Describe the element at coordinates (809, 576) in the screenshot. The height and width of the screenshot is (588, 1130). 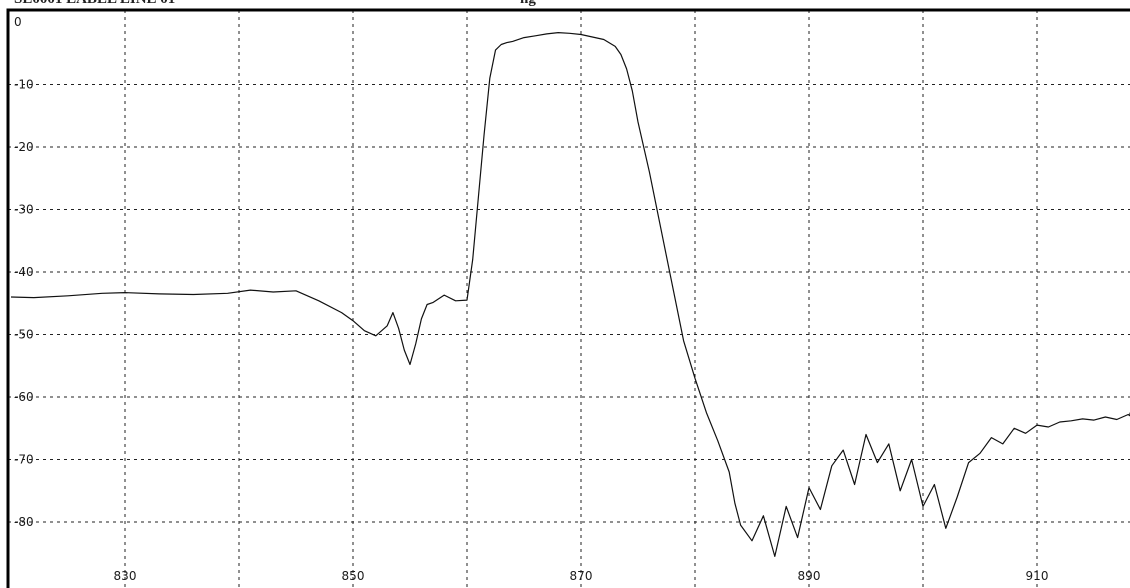
I see `x-tick-label-890: 890` at that location.